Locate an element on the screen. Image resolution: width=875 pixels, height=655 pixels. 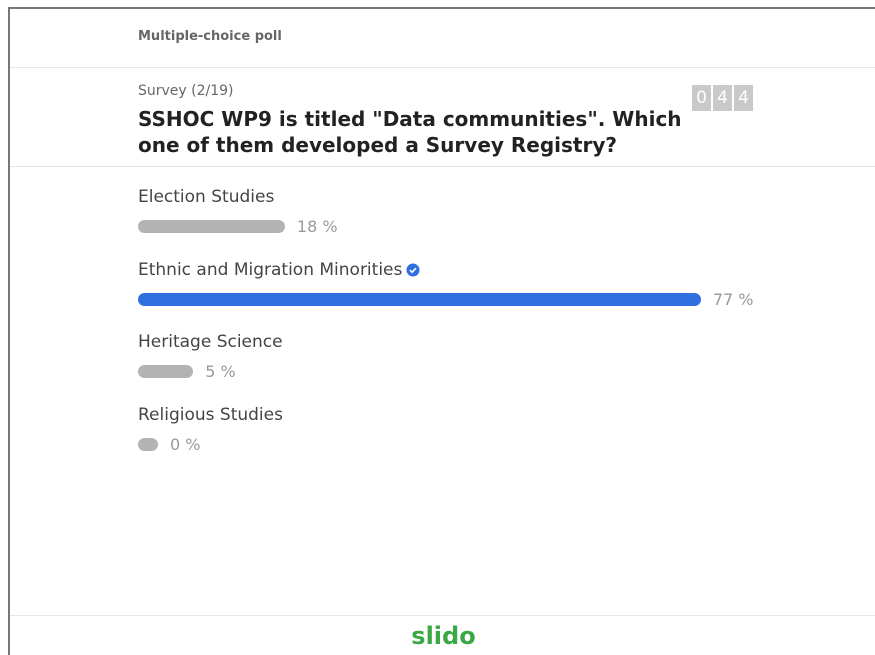
option-text: Election Studies is located at coordinates (206, 197).